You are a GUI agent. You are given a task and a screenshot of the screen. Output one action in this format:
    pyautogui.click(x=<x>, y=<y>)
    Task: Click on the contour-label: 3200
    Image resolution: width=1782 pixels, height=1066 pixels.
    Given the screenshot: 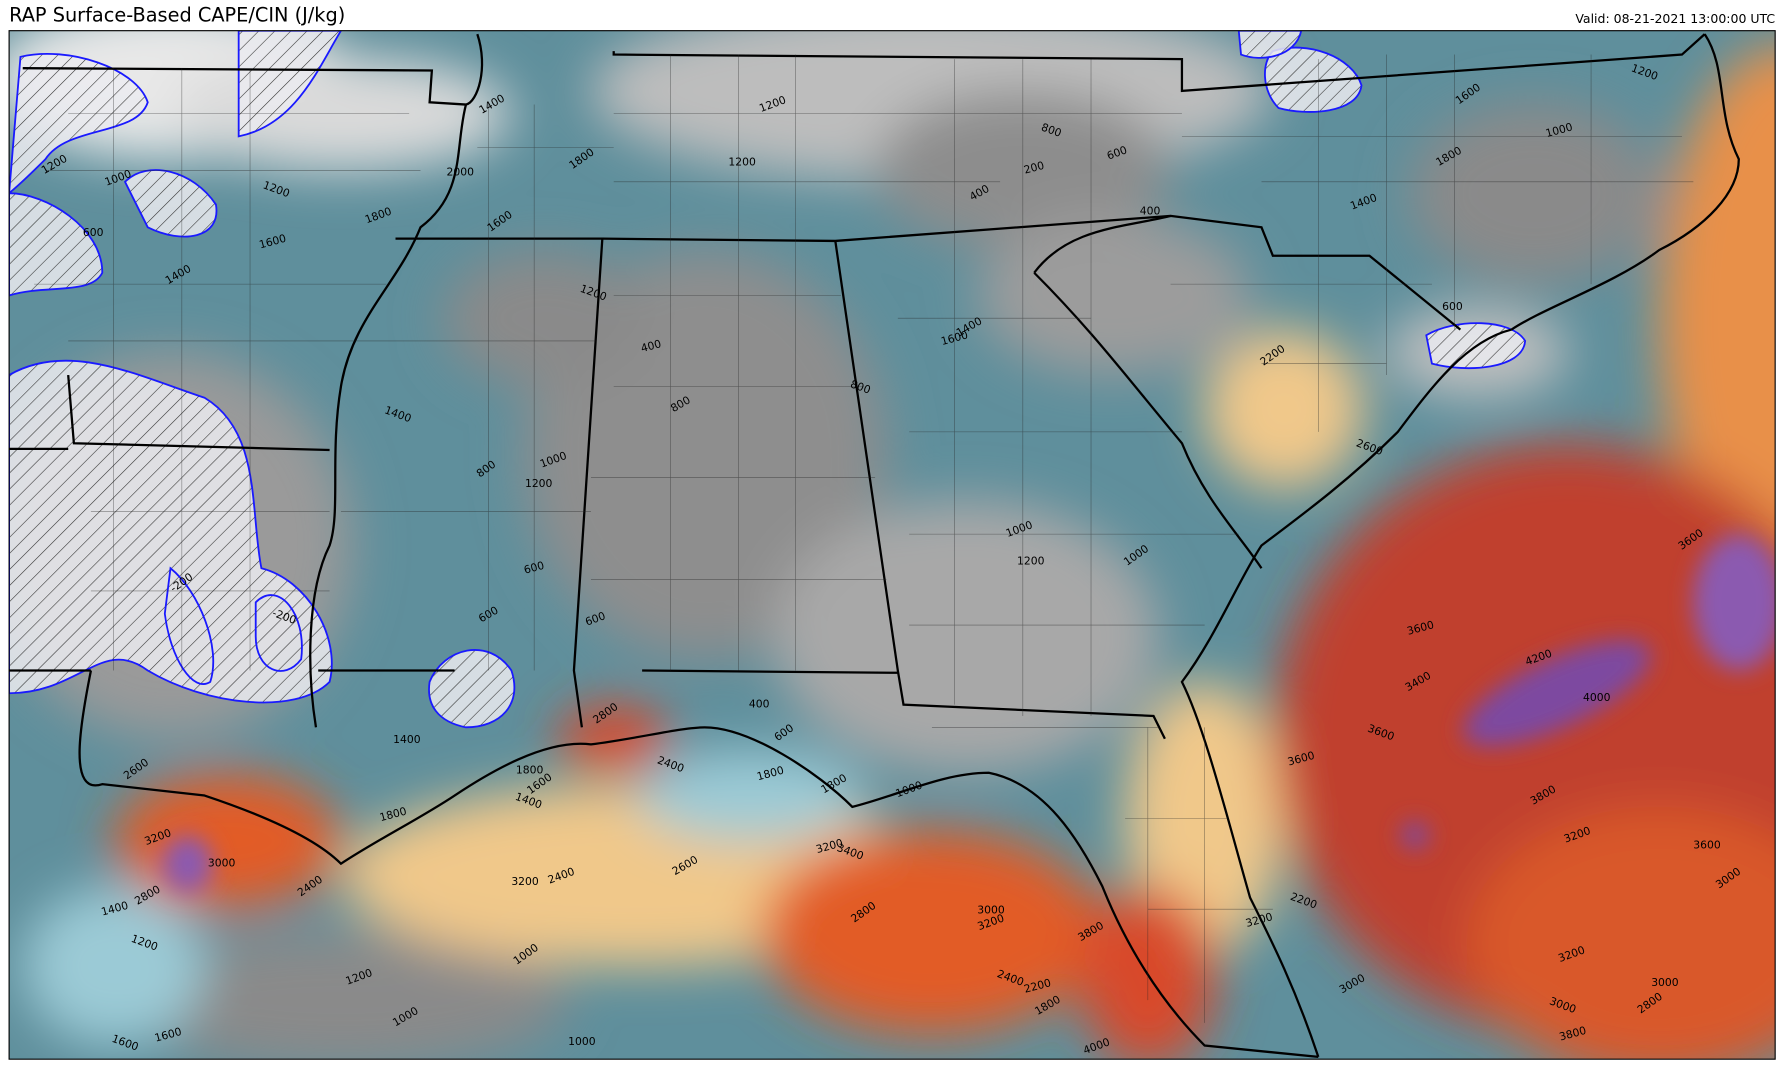 What is the action you would take?
    pyautogui.click(x=525, y=881)
    